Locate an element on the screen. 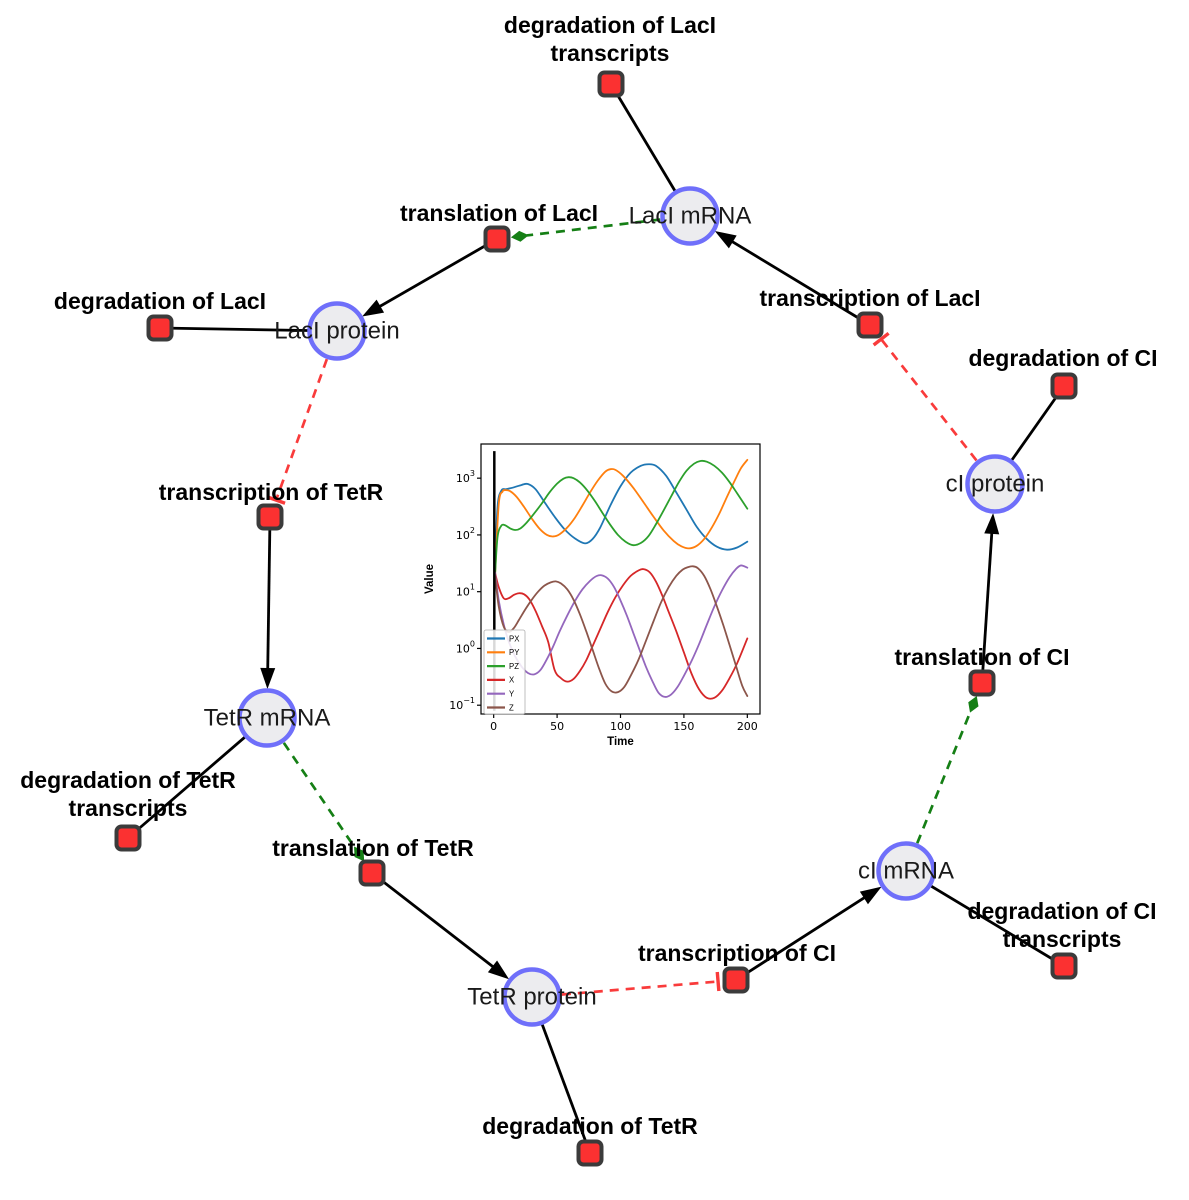 This screenshot has height=1200, width=1189. chart-xlabel: Time is located at coordinates (620, 742).